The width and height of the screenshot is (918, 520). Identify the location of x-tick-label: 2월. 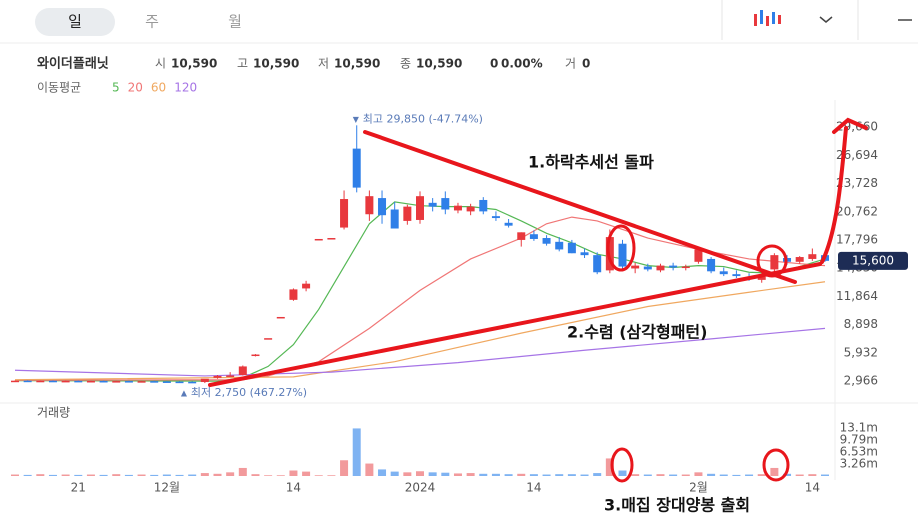
(698, 488).